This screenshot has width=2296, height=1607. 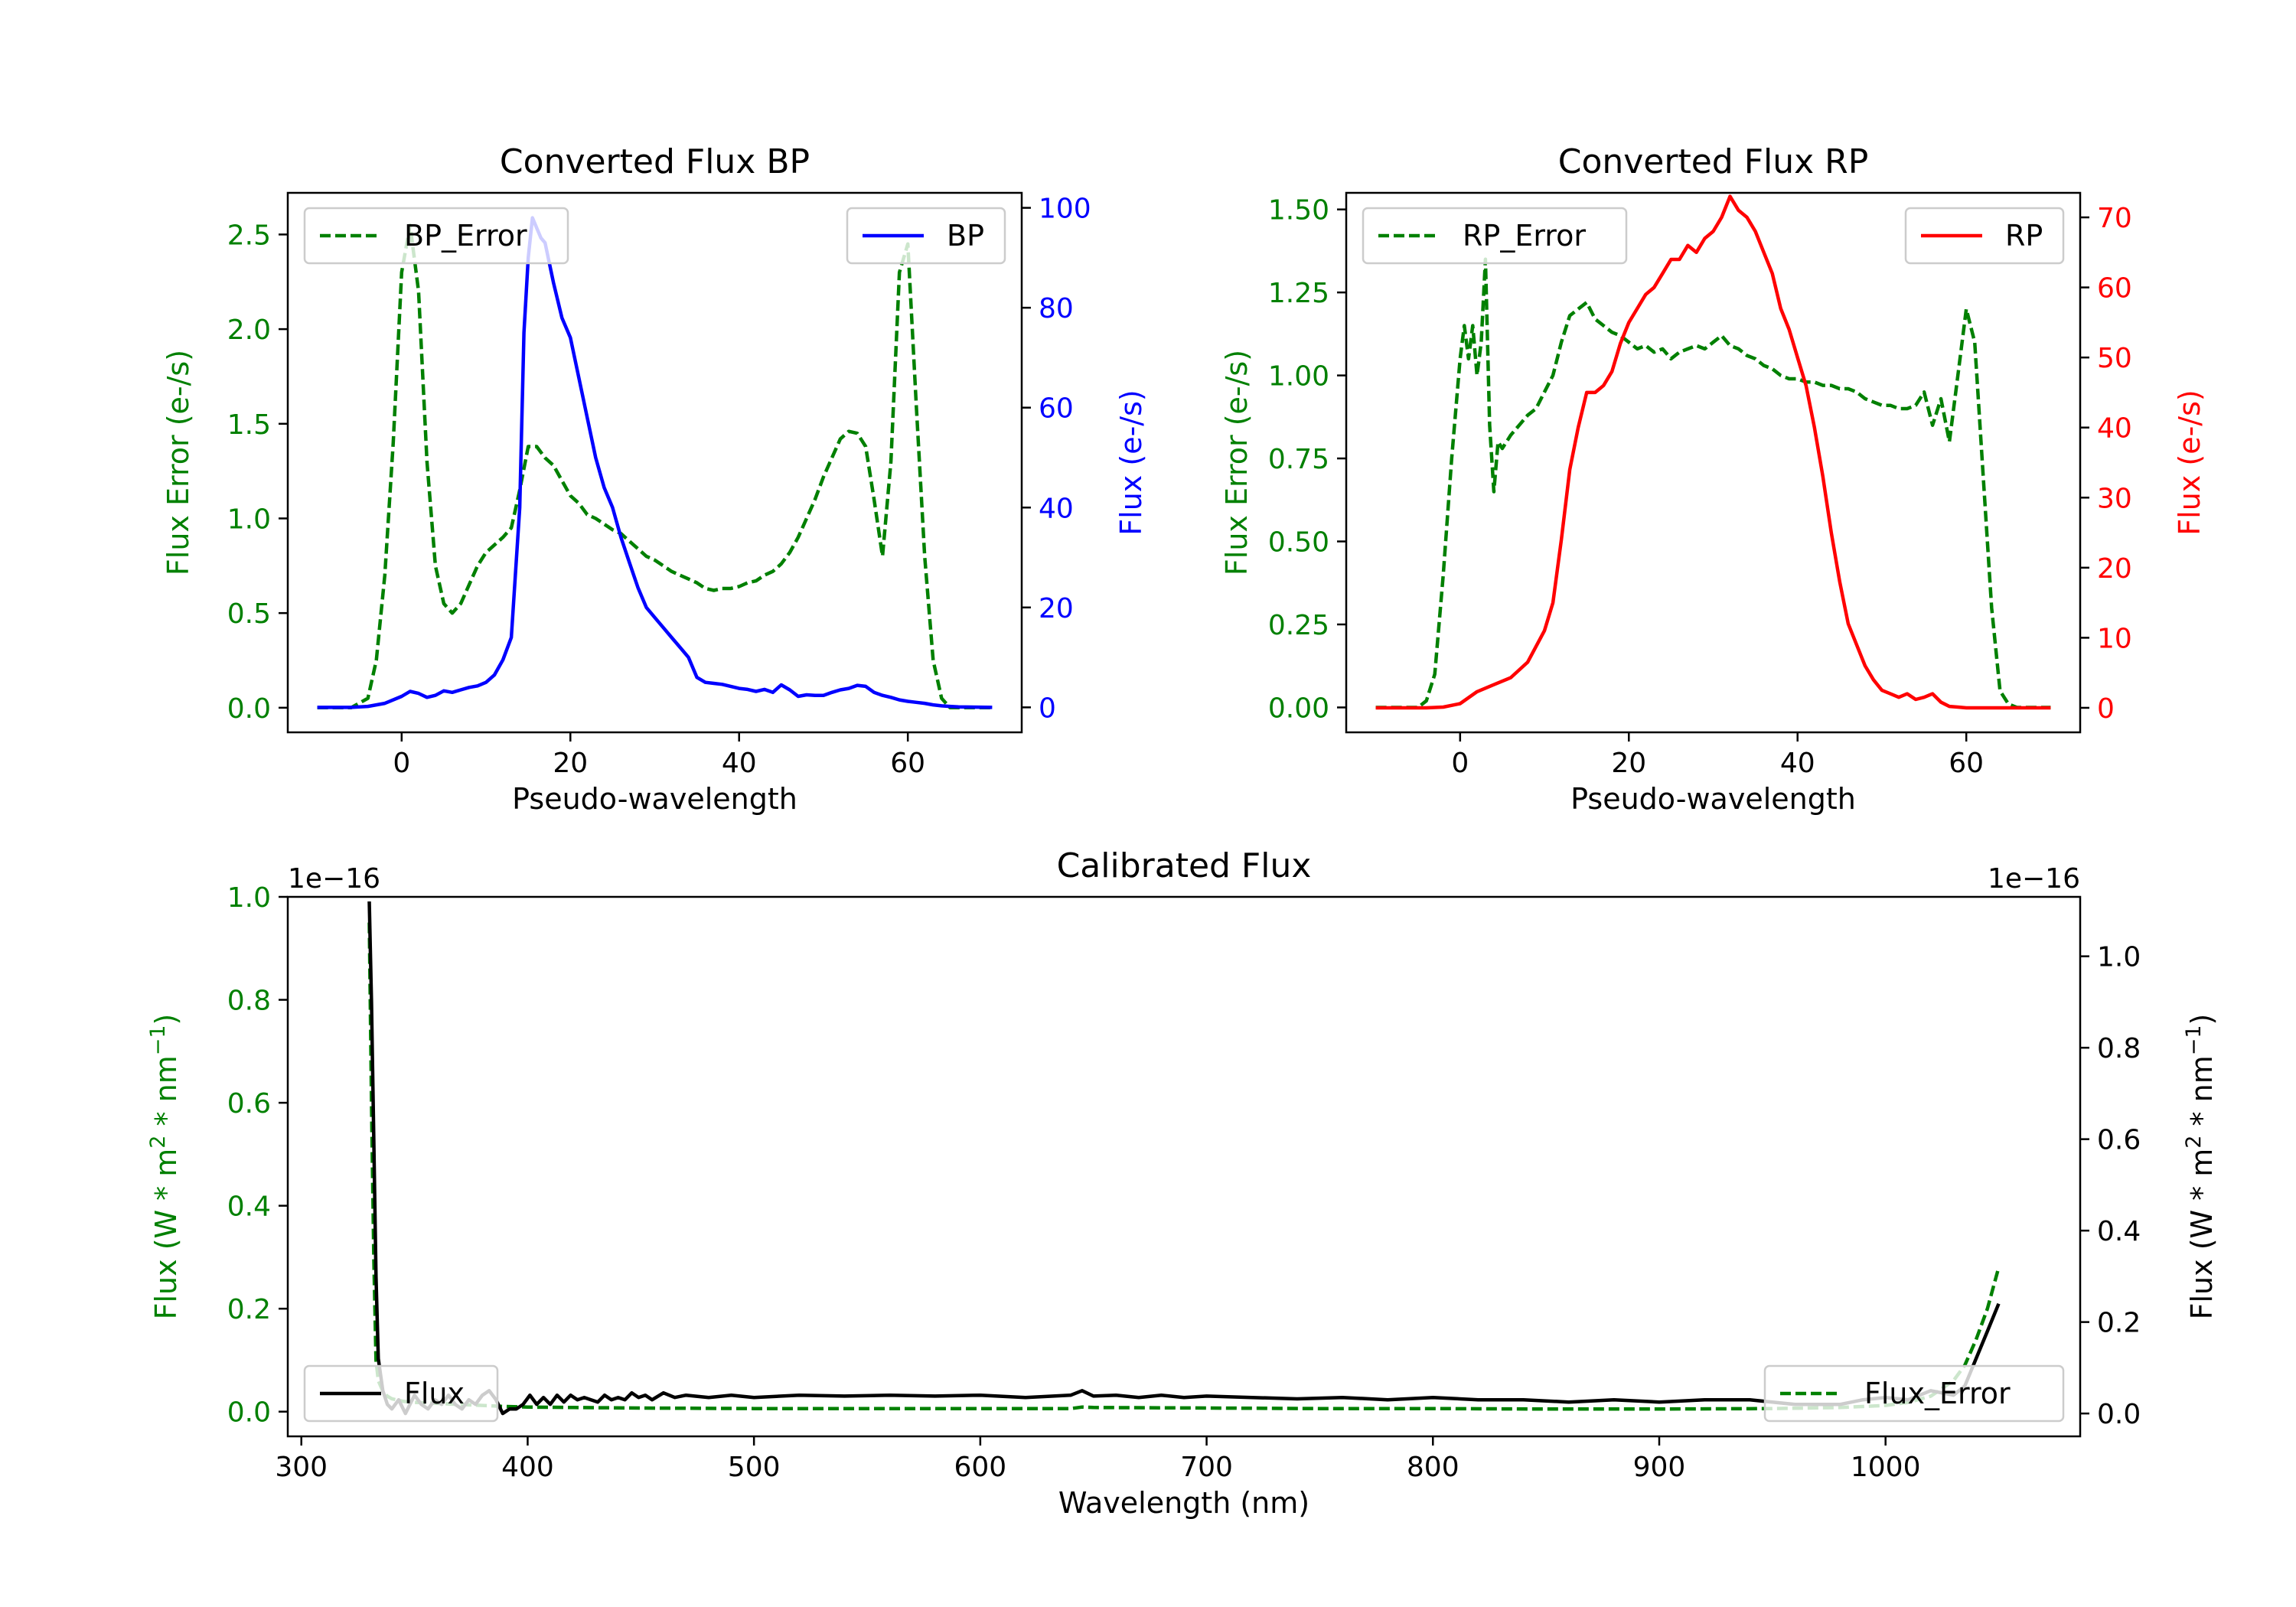 What do you see at coordinates (655, 466) in the screenshot?
I see `series-bp-error` at bounding box center [655, 466].